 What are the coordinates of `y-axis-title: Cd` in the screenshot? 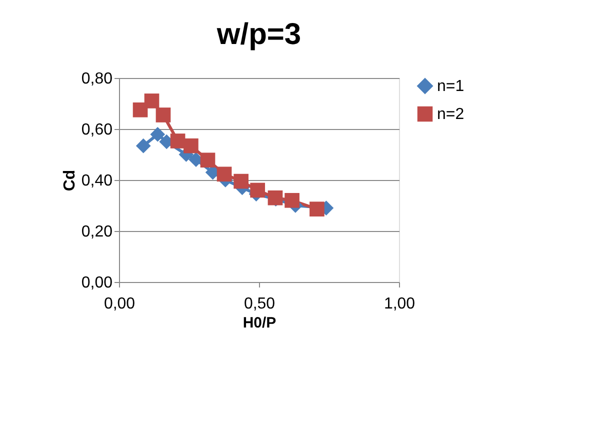 It's located at (69, 181).